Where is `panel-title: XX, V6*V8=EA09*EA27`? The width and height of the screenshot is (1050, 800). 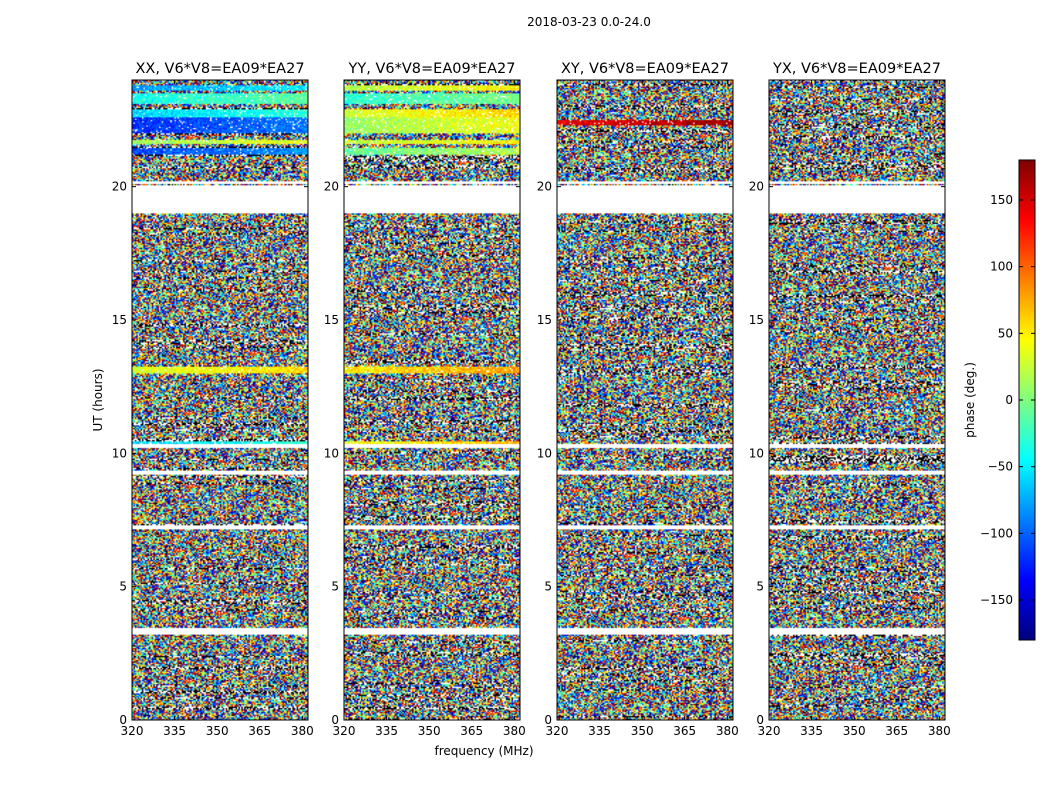 panel-title: XX, V6*V8=EA09*EA27 is located at coordinates (219, 69).